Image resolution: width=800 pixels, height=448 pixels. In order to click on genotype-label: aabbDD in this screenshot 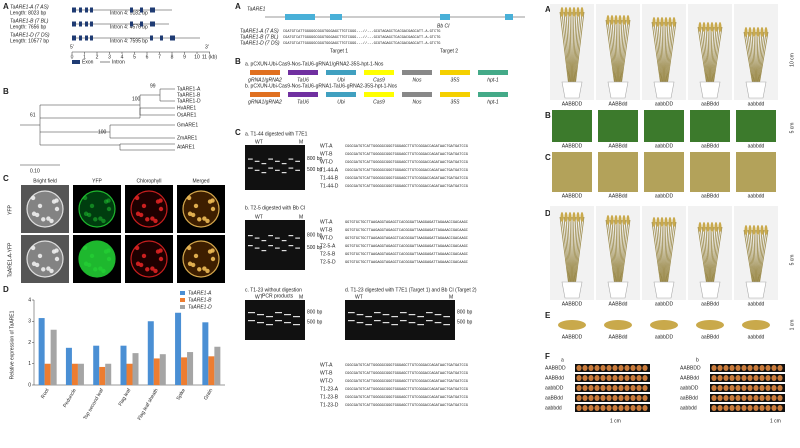, I will do `click(664, 304)`.